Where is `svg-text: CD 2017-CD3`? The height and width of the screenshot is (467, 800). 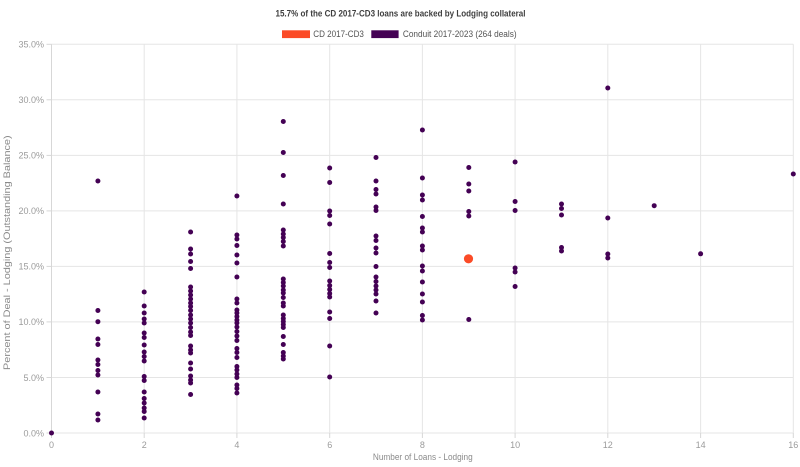
svg-text: CD 2017-CD3 is located at coordinates (338, 34).